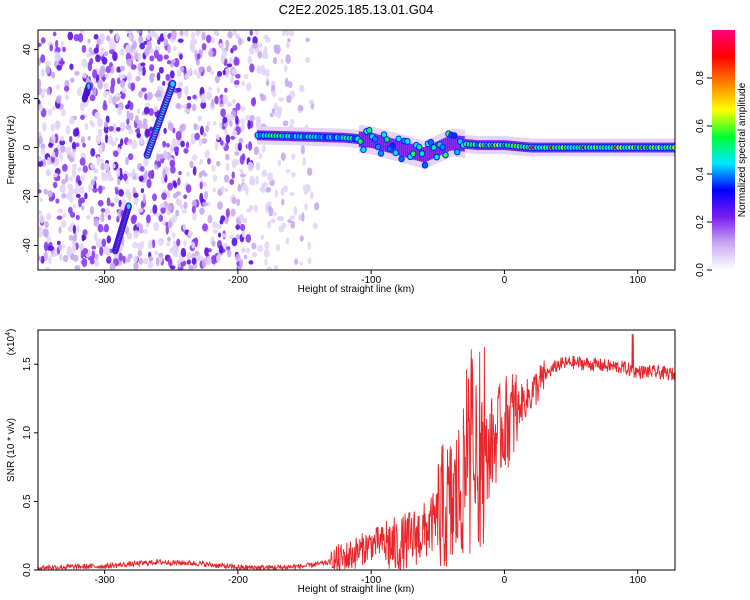 The height and width of the screenshot is (600, 750). I want to click on x-tick-label: -300, so click(105, 280).